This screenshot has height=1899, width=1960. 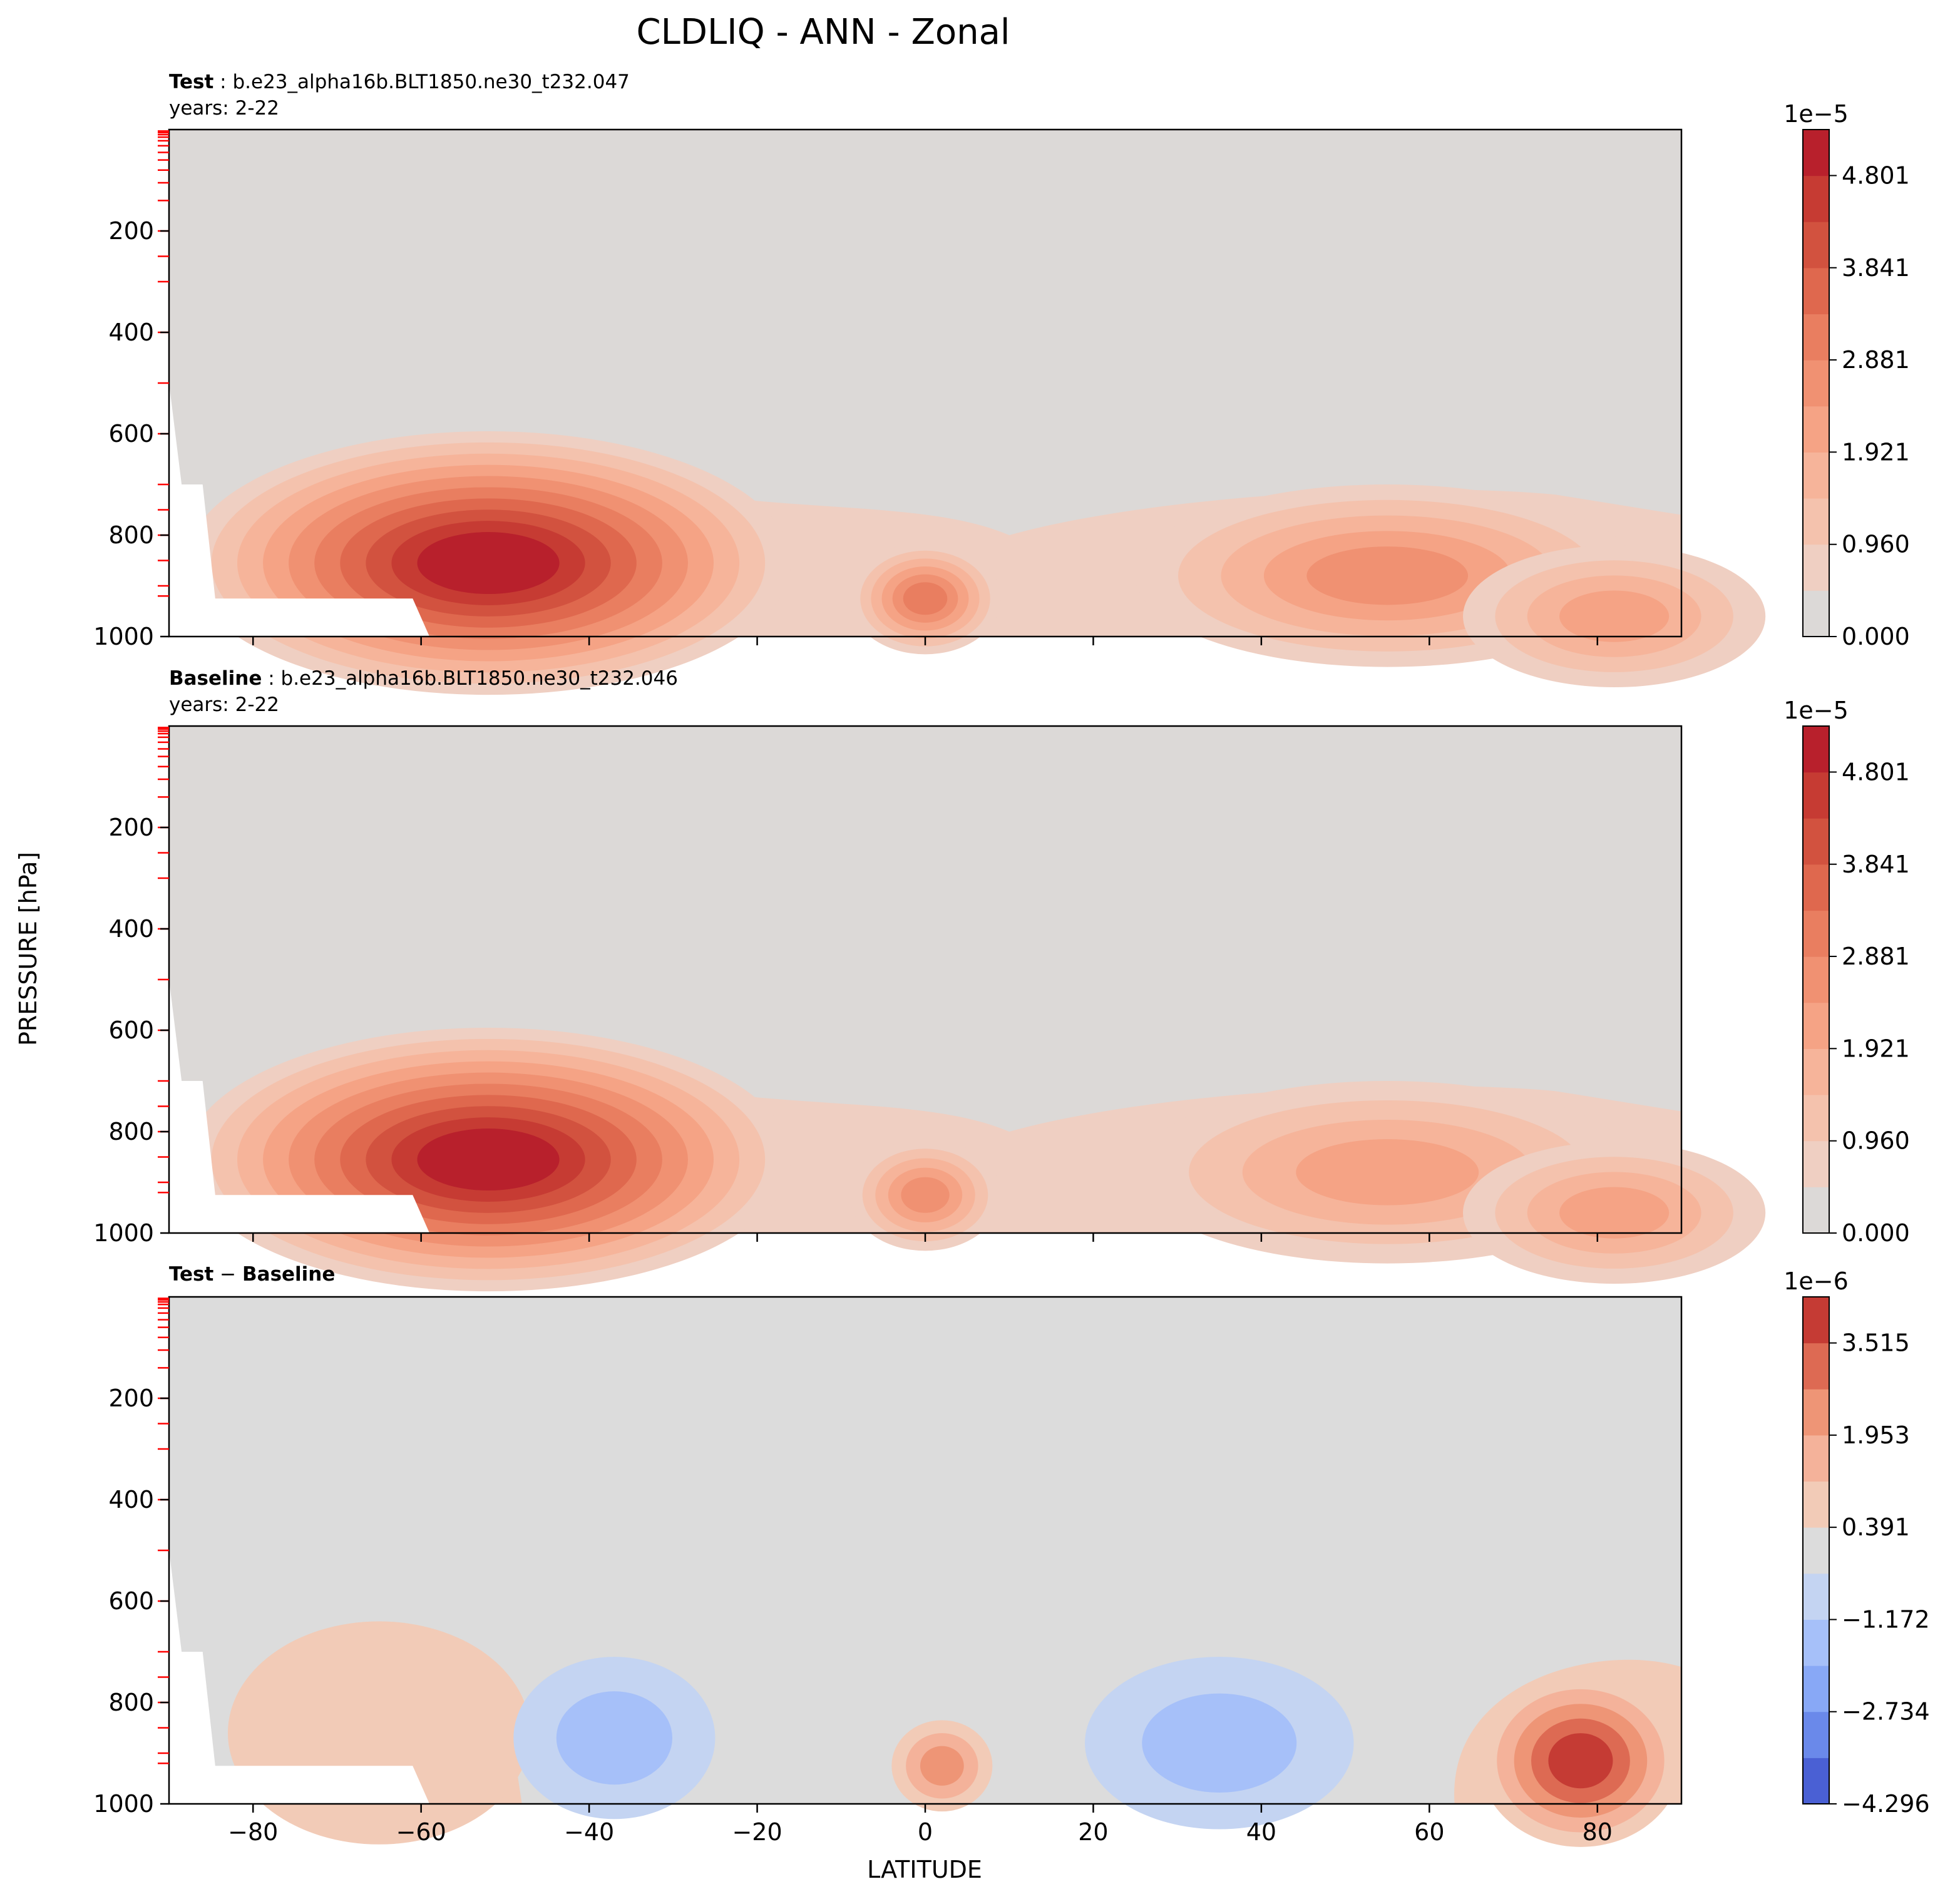 I want to click on x-tick-label: 40, so click(x=1261, y=1832).